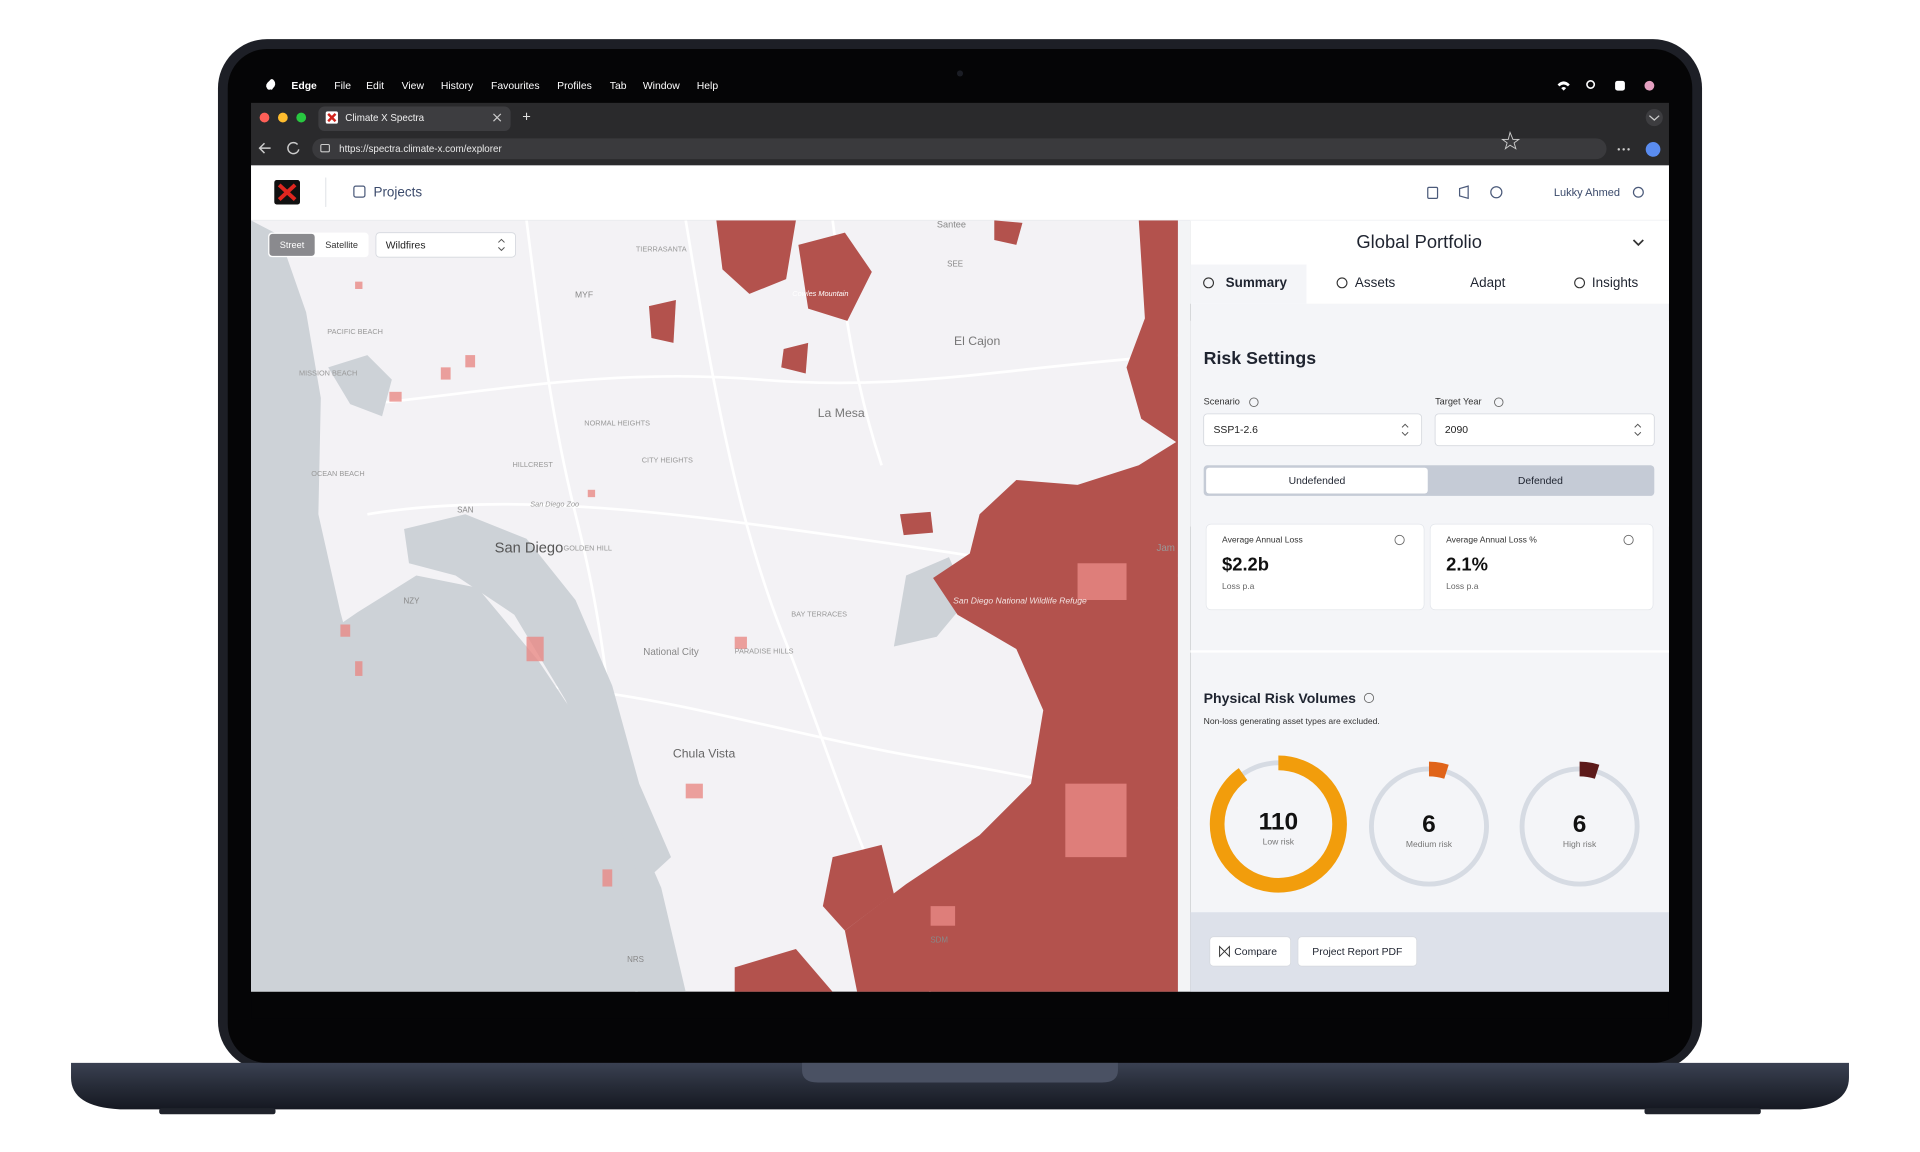 The image size is (1920, 1152). Describe the element at coordinates (1433, 192) in the screenshot. I see `export-icon` at that location.